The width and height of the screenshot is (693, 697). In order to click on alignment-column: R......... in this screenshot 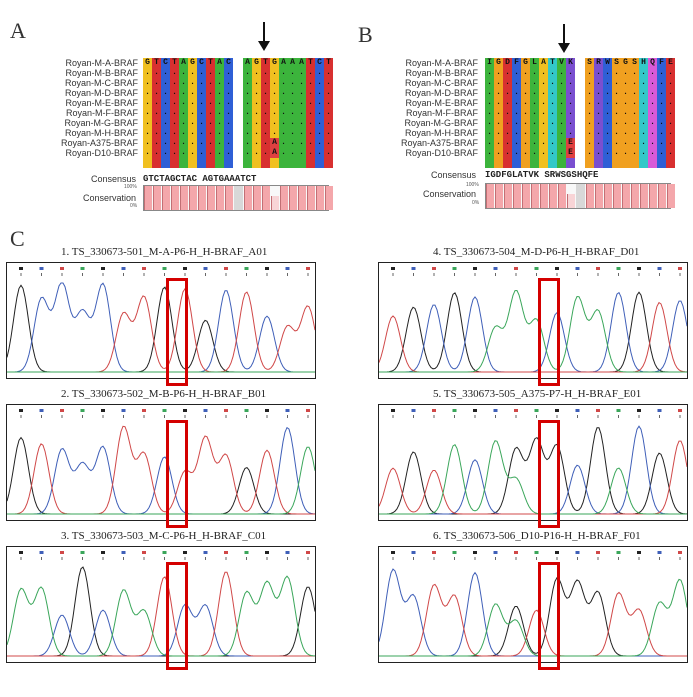, I will do `click(598, 113)`.